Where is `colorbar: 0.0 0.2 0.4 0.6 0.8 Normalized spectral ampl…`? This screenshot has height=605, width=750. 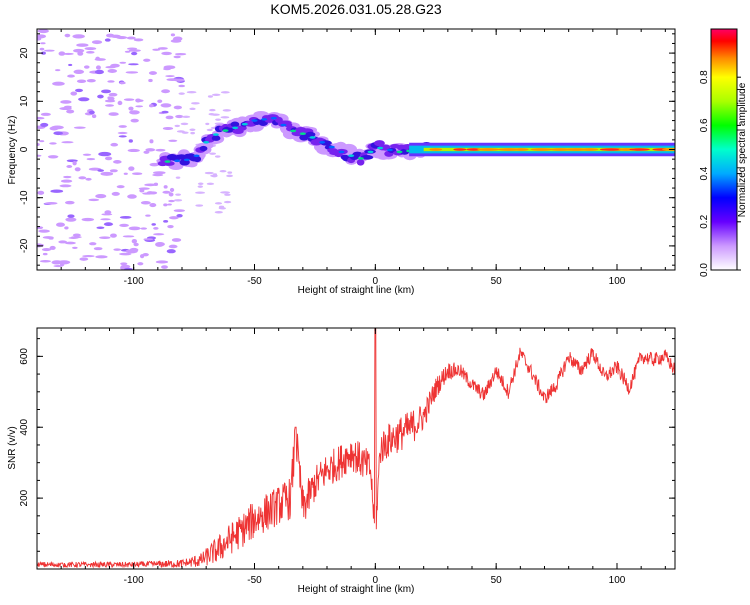 colorbar: 0.0 0.2 0.4 0.6 0.8 Normalized spectral ampl… is located at coordinates (723, 152).